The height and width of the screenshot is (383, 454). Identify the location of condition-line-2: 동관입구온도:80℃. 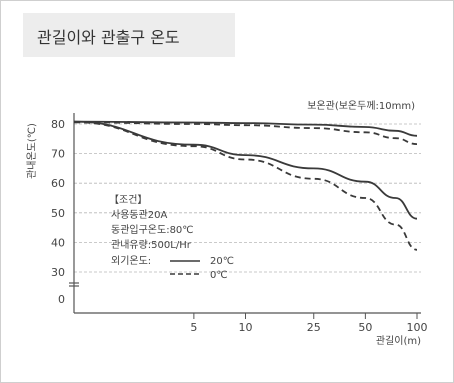
(152, 229).